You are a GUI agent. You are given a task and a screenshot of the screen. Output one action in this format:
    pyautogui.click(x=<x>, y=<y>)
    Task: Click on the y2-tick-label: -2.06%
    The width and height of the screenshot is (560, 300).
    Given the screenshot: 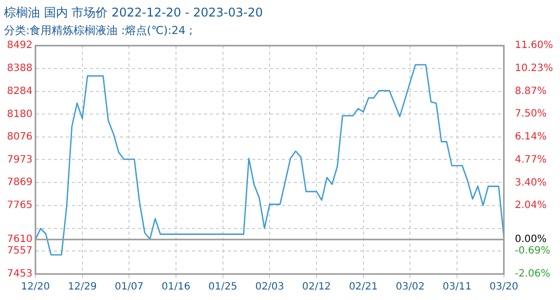 What is the action you would take?
    pyautogui.click(x=532, y=274)
    